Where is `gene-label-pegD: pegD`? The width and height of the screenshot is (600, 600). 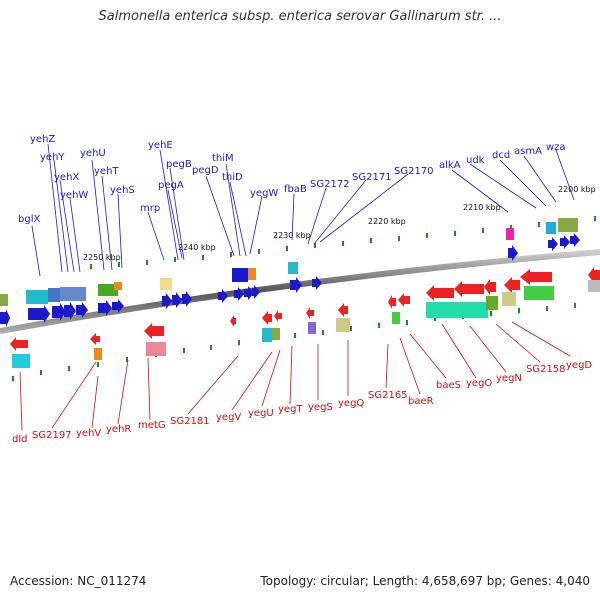 gene-label-pegD: pegD is located at coordinates (205, 170).